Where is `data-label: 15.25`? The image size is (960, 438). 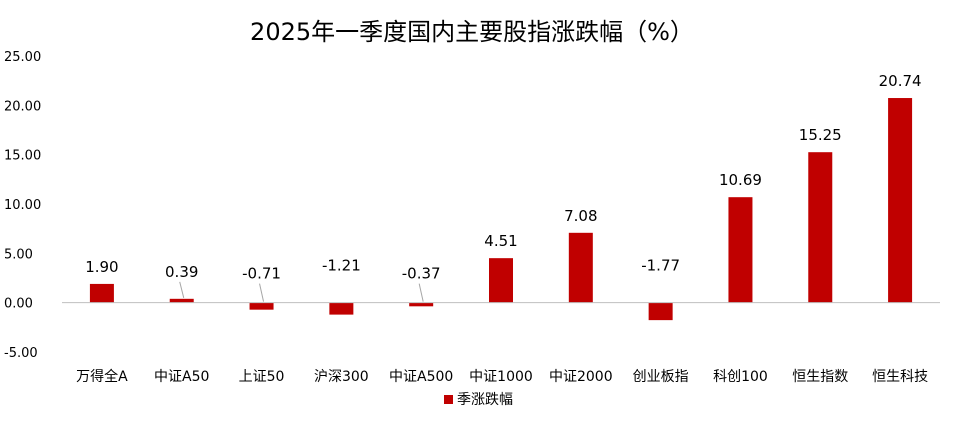
data-label: 15.25 is located at coordinates (820, 135).